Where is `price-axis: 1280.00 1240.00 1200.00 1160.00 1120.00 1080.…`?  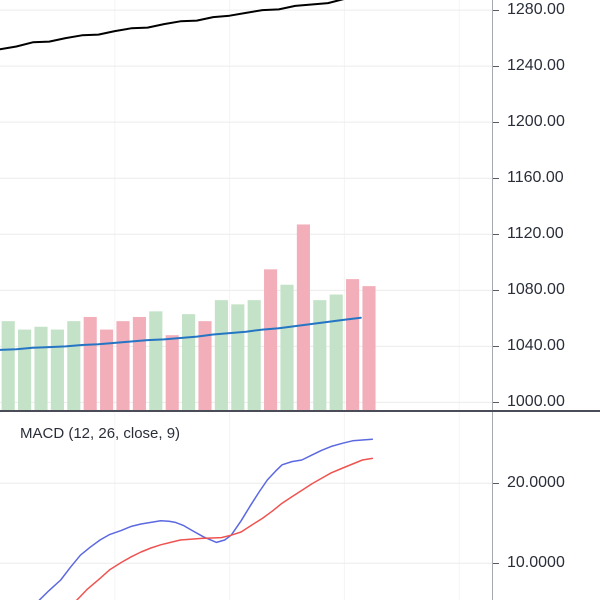
price-axis: 1280.00 1240.00 1200.00 1160.00 1120.00 1080.… is located at coordinates (546, 205).